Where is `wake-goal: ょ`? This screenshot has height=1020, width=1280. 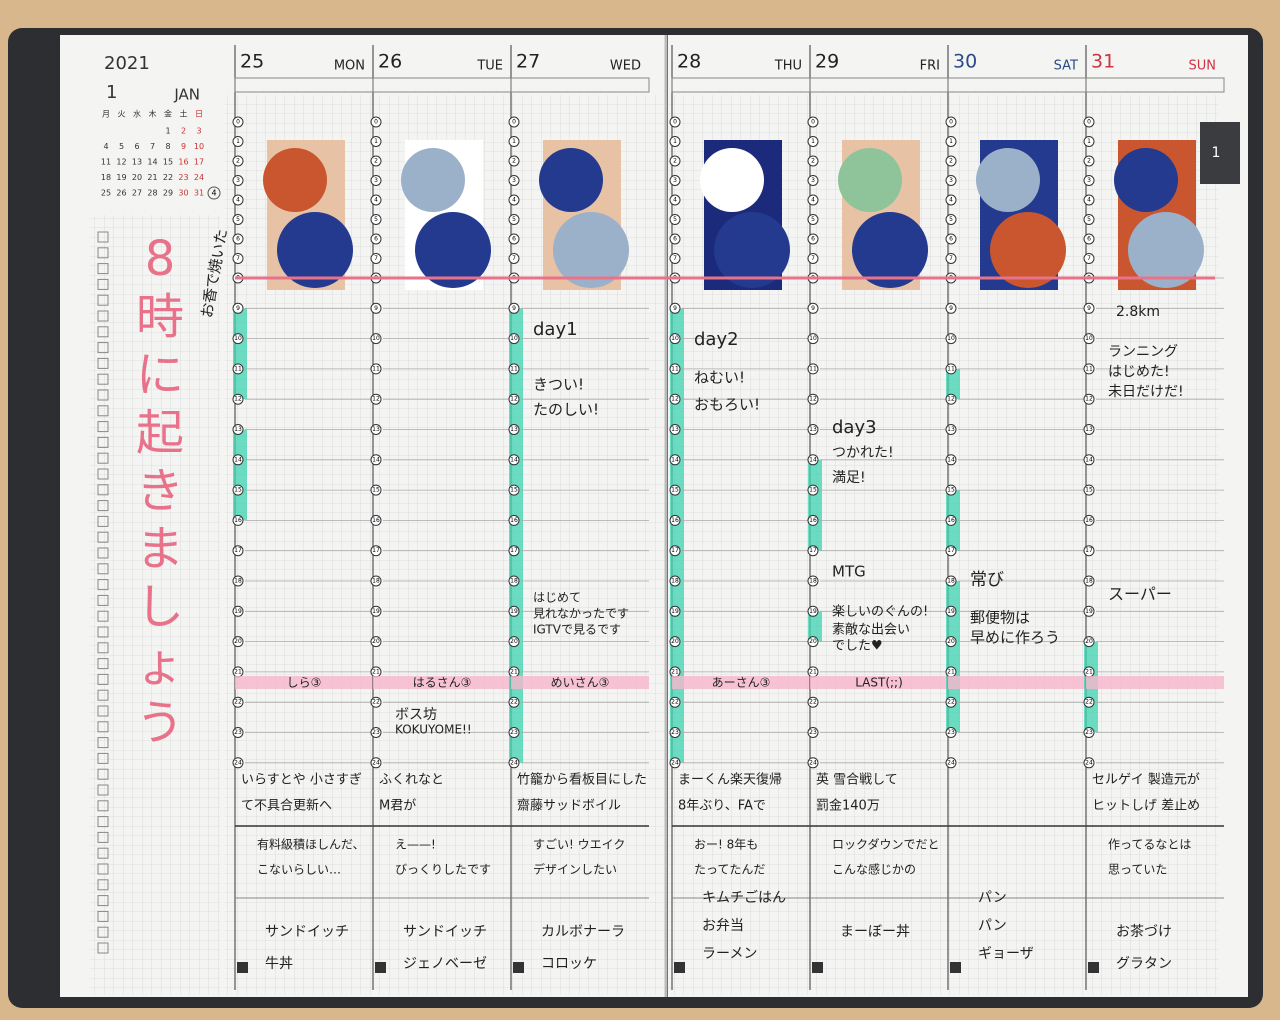 wake-goal: ょ is located at coordinates (160, 665).